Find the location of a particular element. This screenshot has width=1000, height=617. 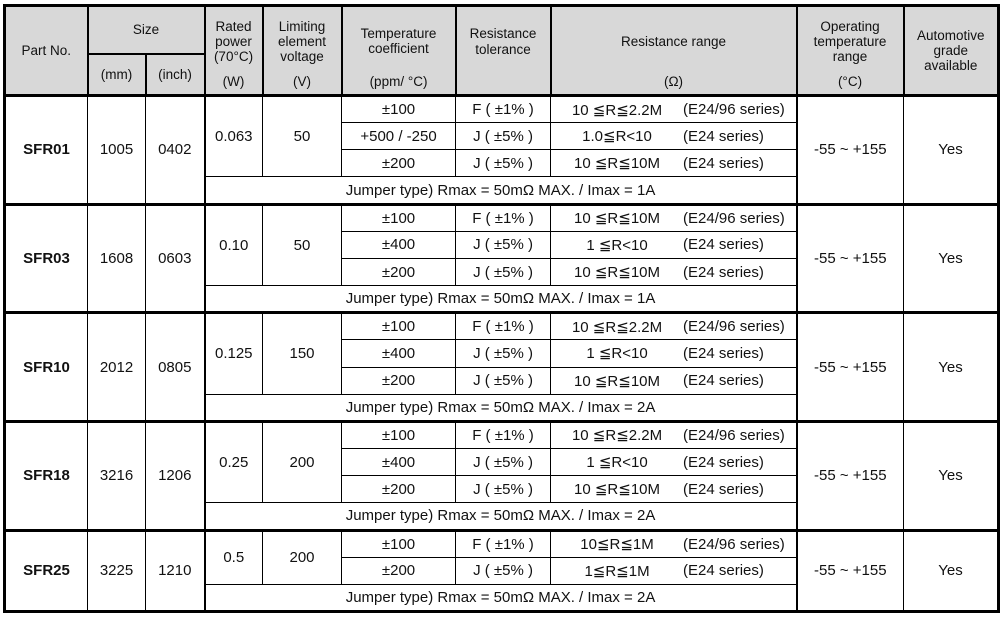

header-resistance-range: Resistance range (Ω) is located at coordinates (673, 50).